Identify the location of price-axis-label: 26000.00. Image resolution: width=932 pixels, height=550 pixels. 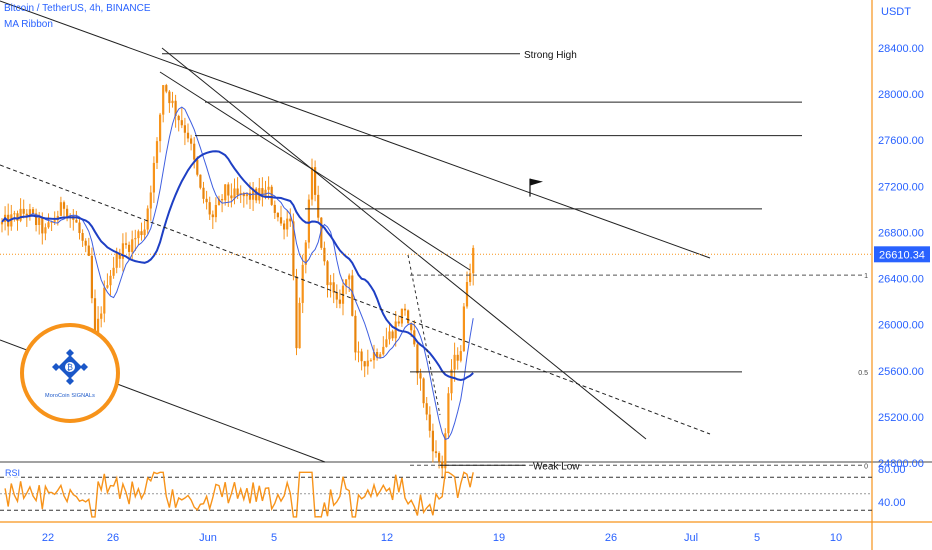
(901, 326).